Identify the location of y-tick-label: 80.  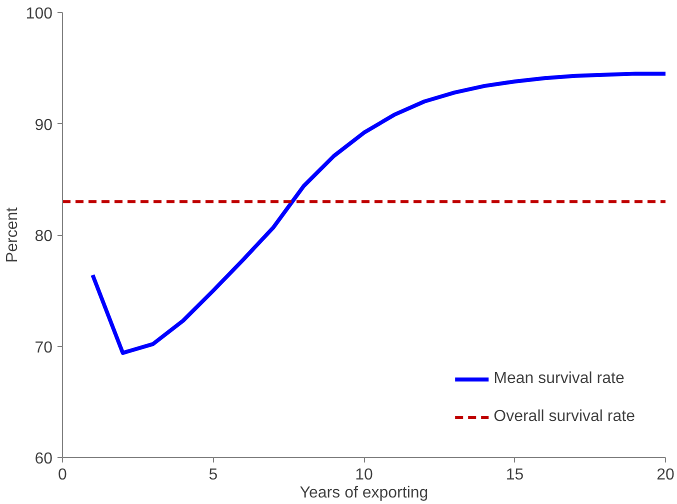
(43, 236).